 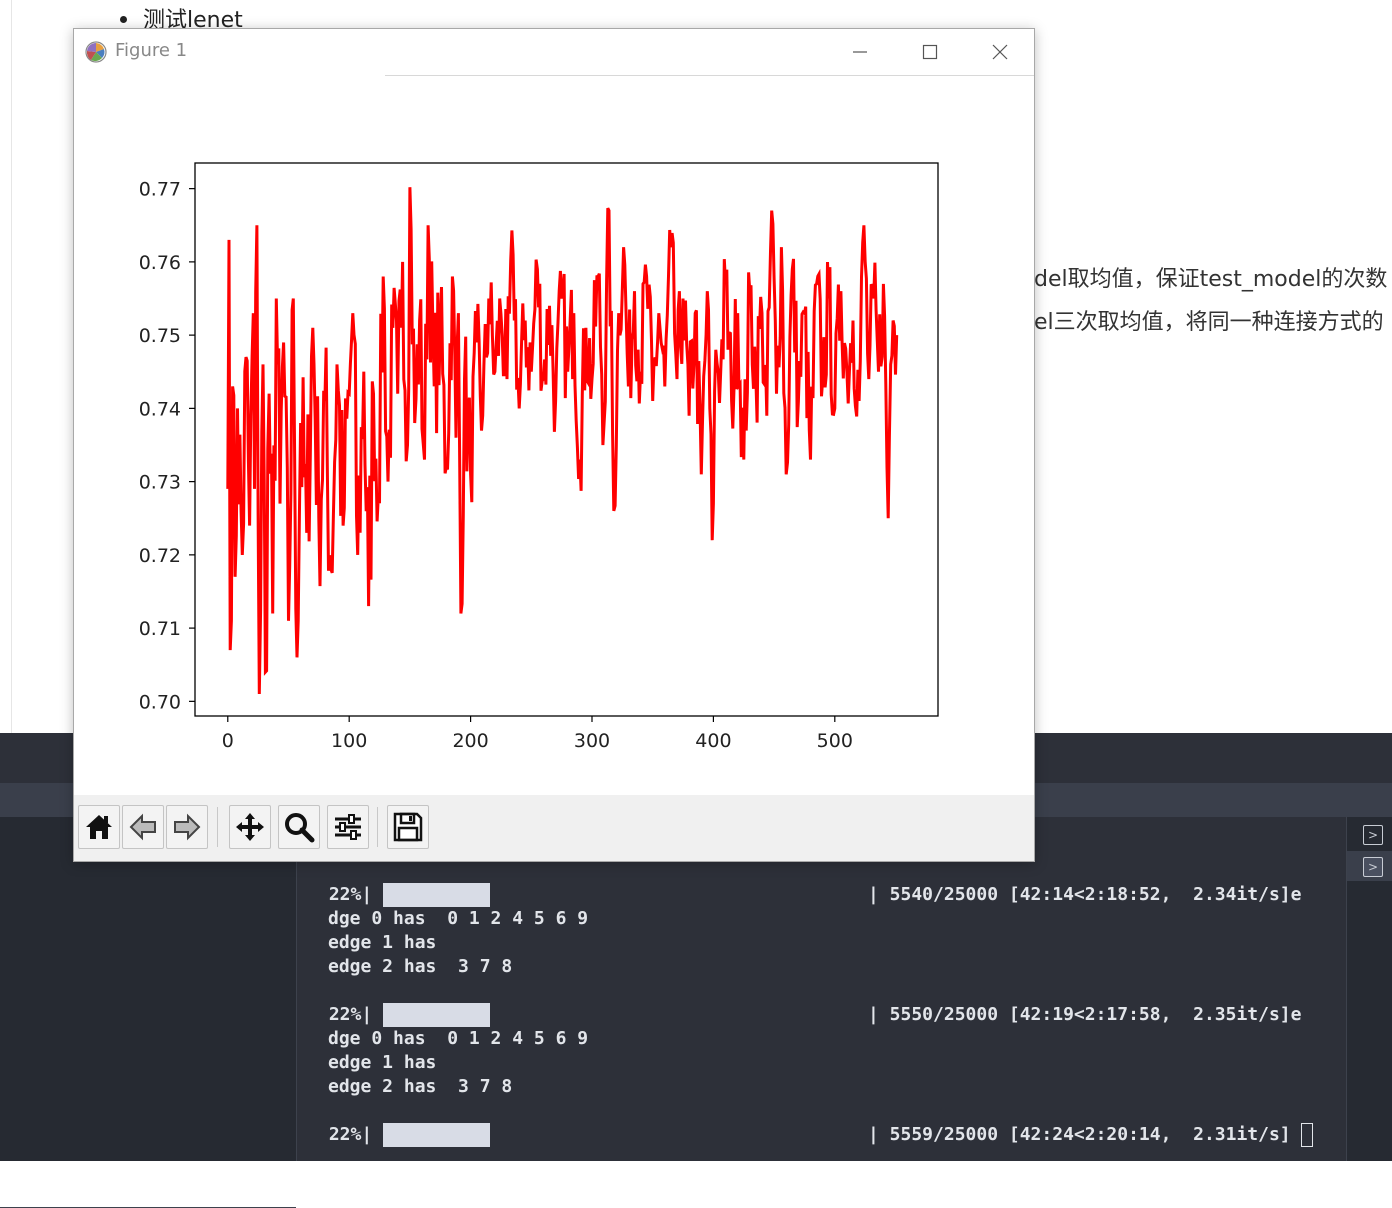 I want to click on save-button, so click(x=408, y=827).